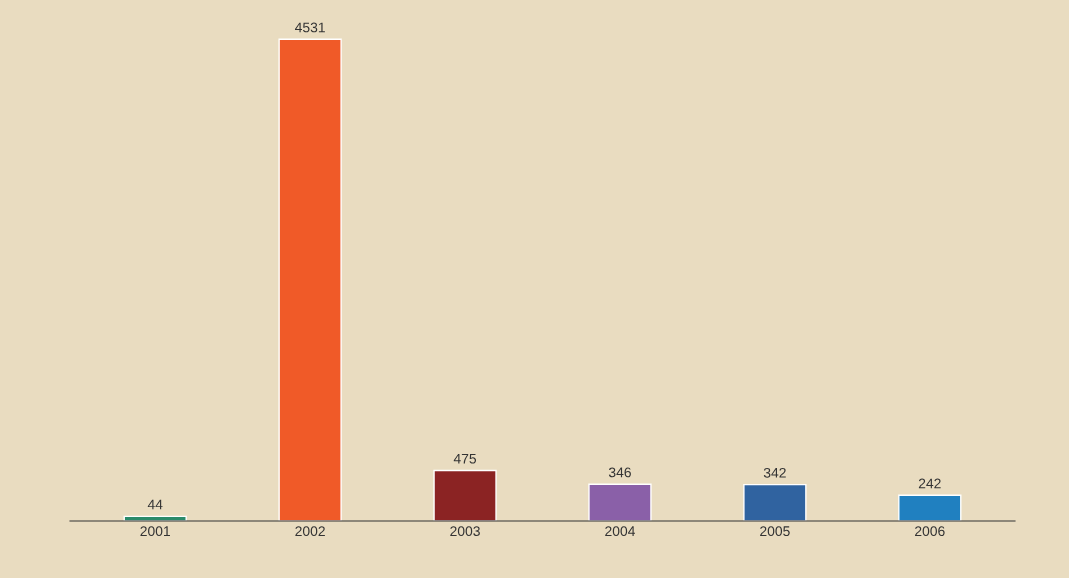  I want to click on data-label: 346, so click(619, 472).